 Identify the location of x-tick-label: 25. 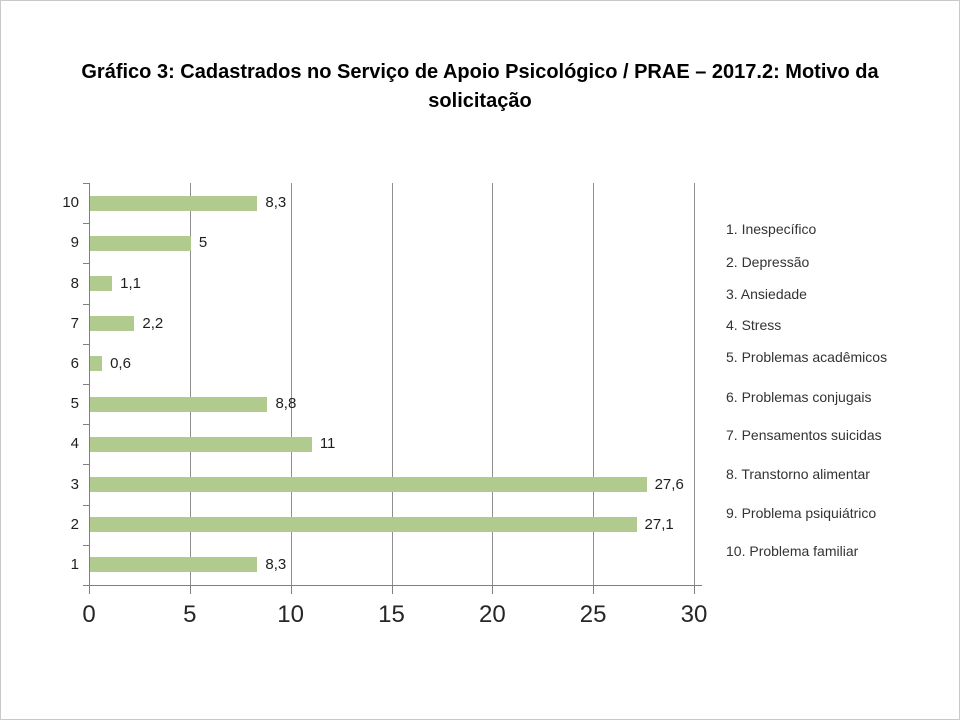
(593, 614).